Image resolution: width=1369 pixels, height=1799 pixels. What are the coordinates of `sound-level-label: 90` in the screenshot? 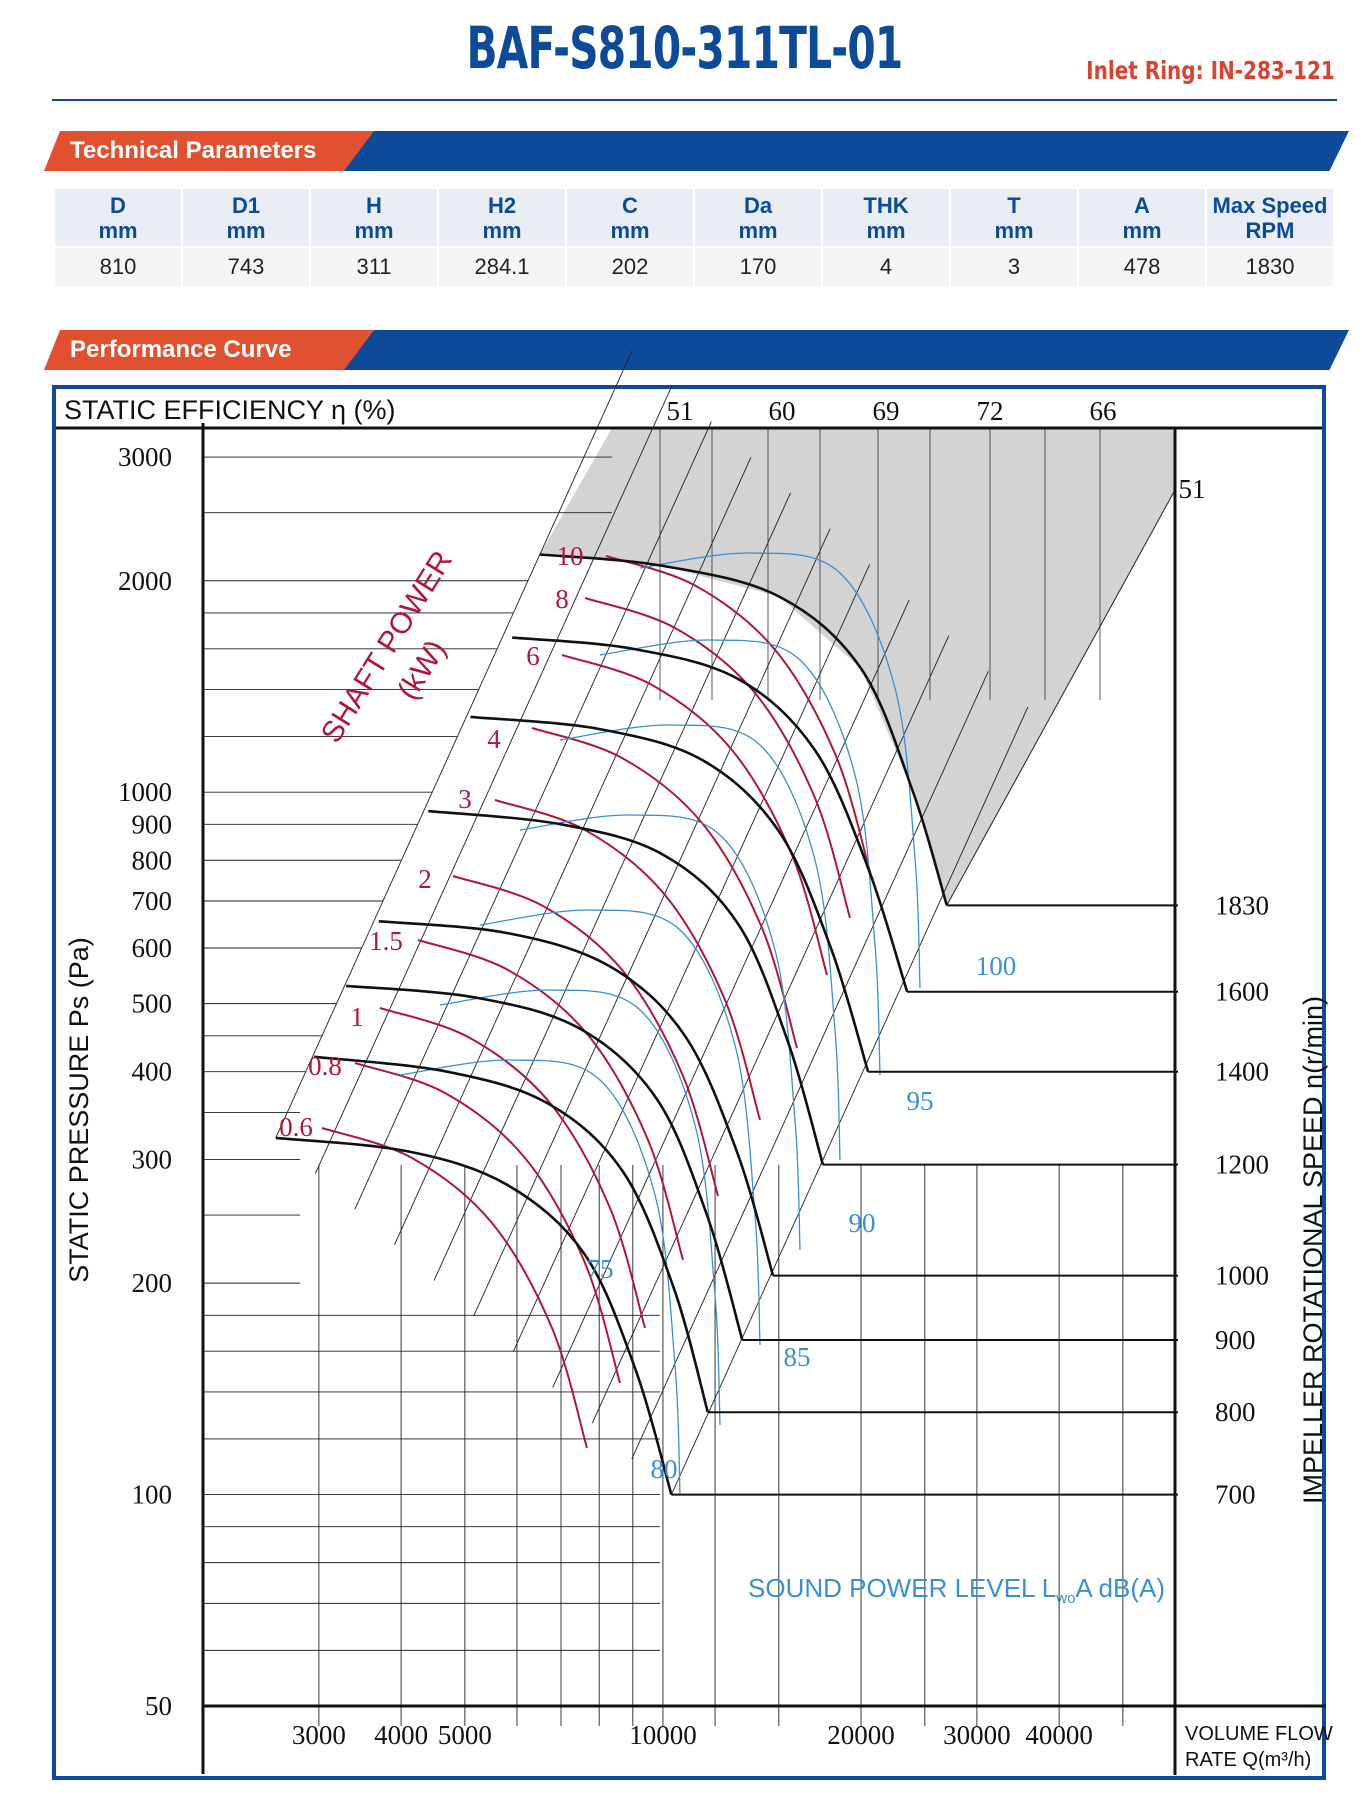 It's located at (862, 1223).